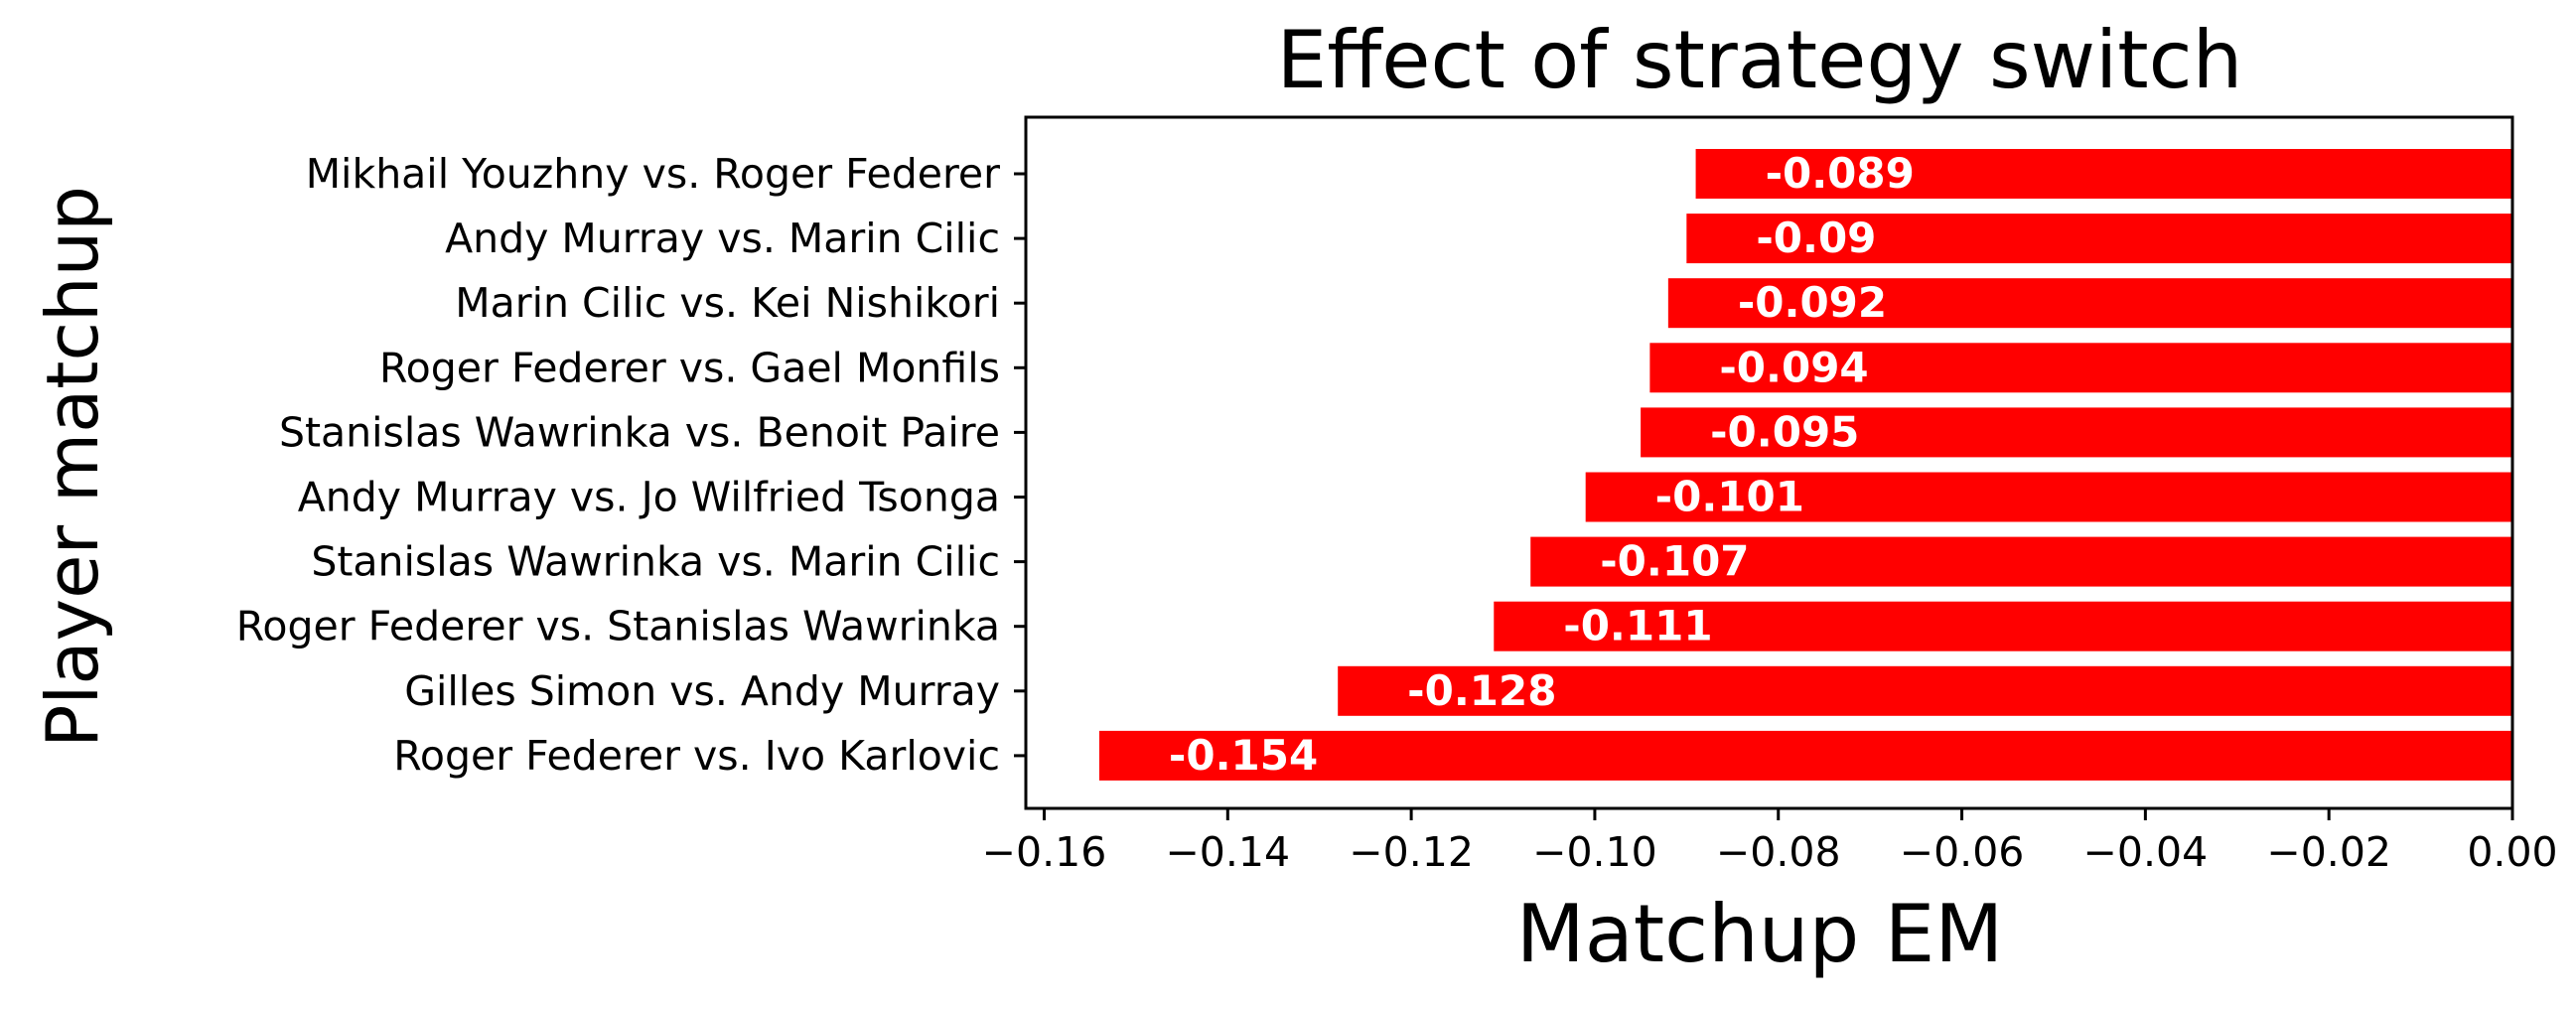  Describe the element at coordinates (696, 756) in the screenshot. I see `category-label: Roger Federer vs. Ivo Karlovic` at that location.